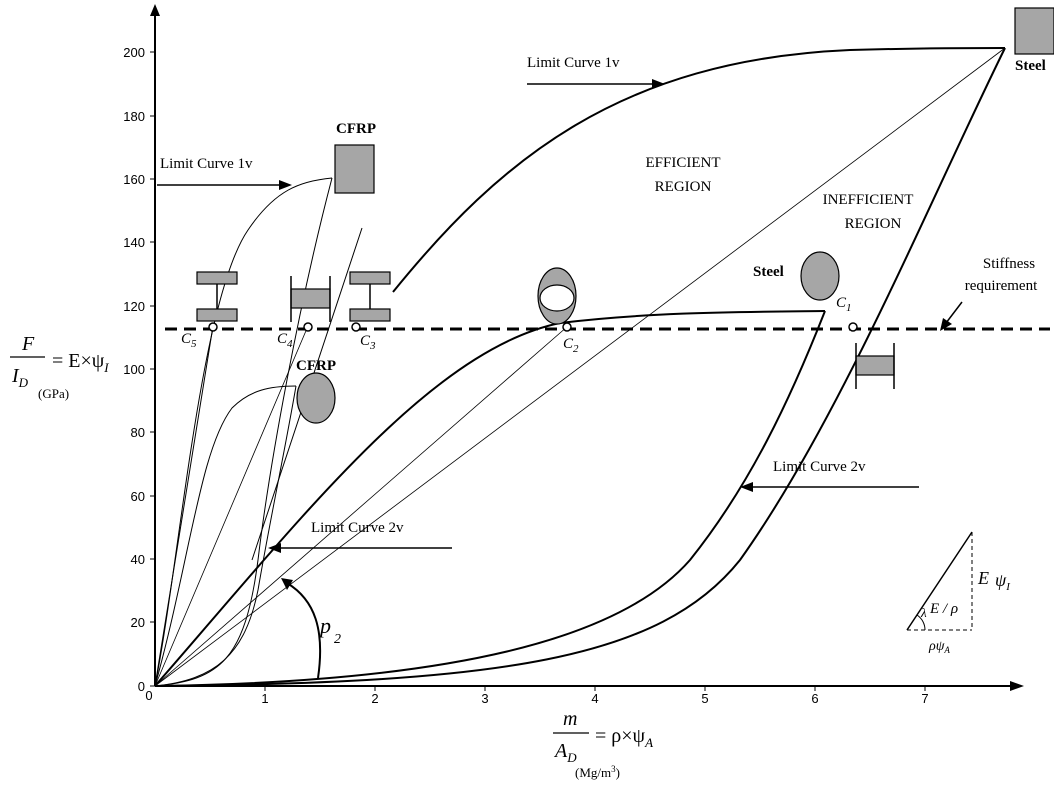 Image resolution: width=1054 pixels, height=785 pixels. What do you see at coordinates (357, 528) in the screenshot?
I see `limit-curve-2v-left-label: Limit Curve 2v` at bounding box center [357, 528].